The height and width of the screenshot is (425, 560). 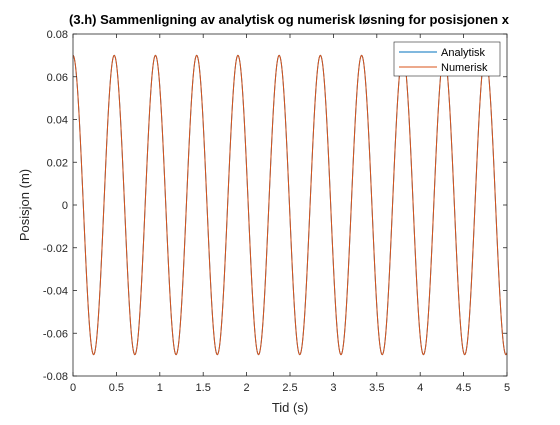 I want to click on x-tick-label: 3, so click(x=333, y=388).